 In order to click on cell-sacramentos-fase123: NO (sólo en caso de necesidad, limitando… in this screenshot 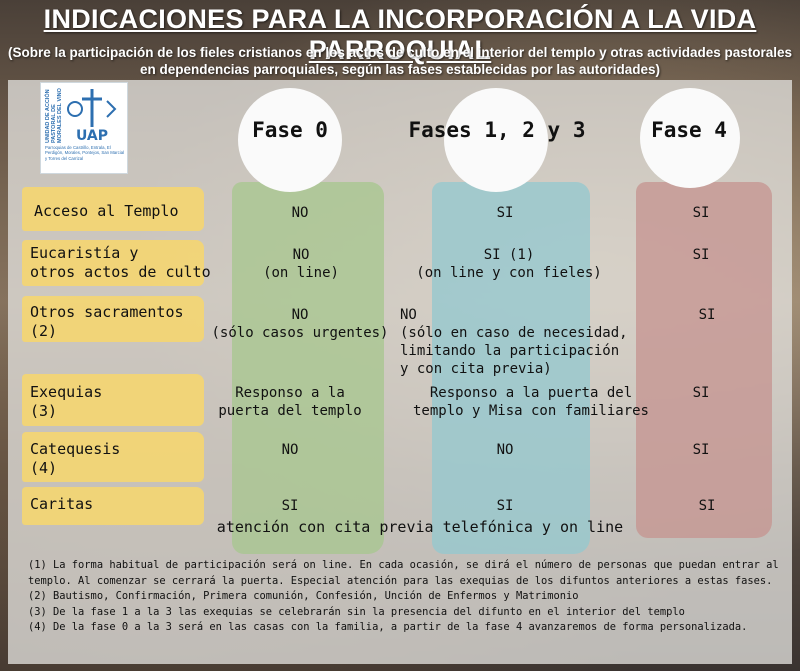, I will do `click(514, 342)`.